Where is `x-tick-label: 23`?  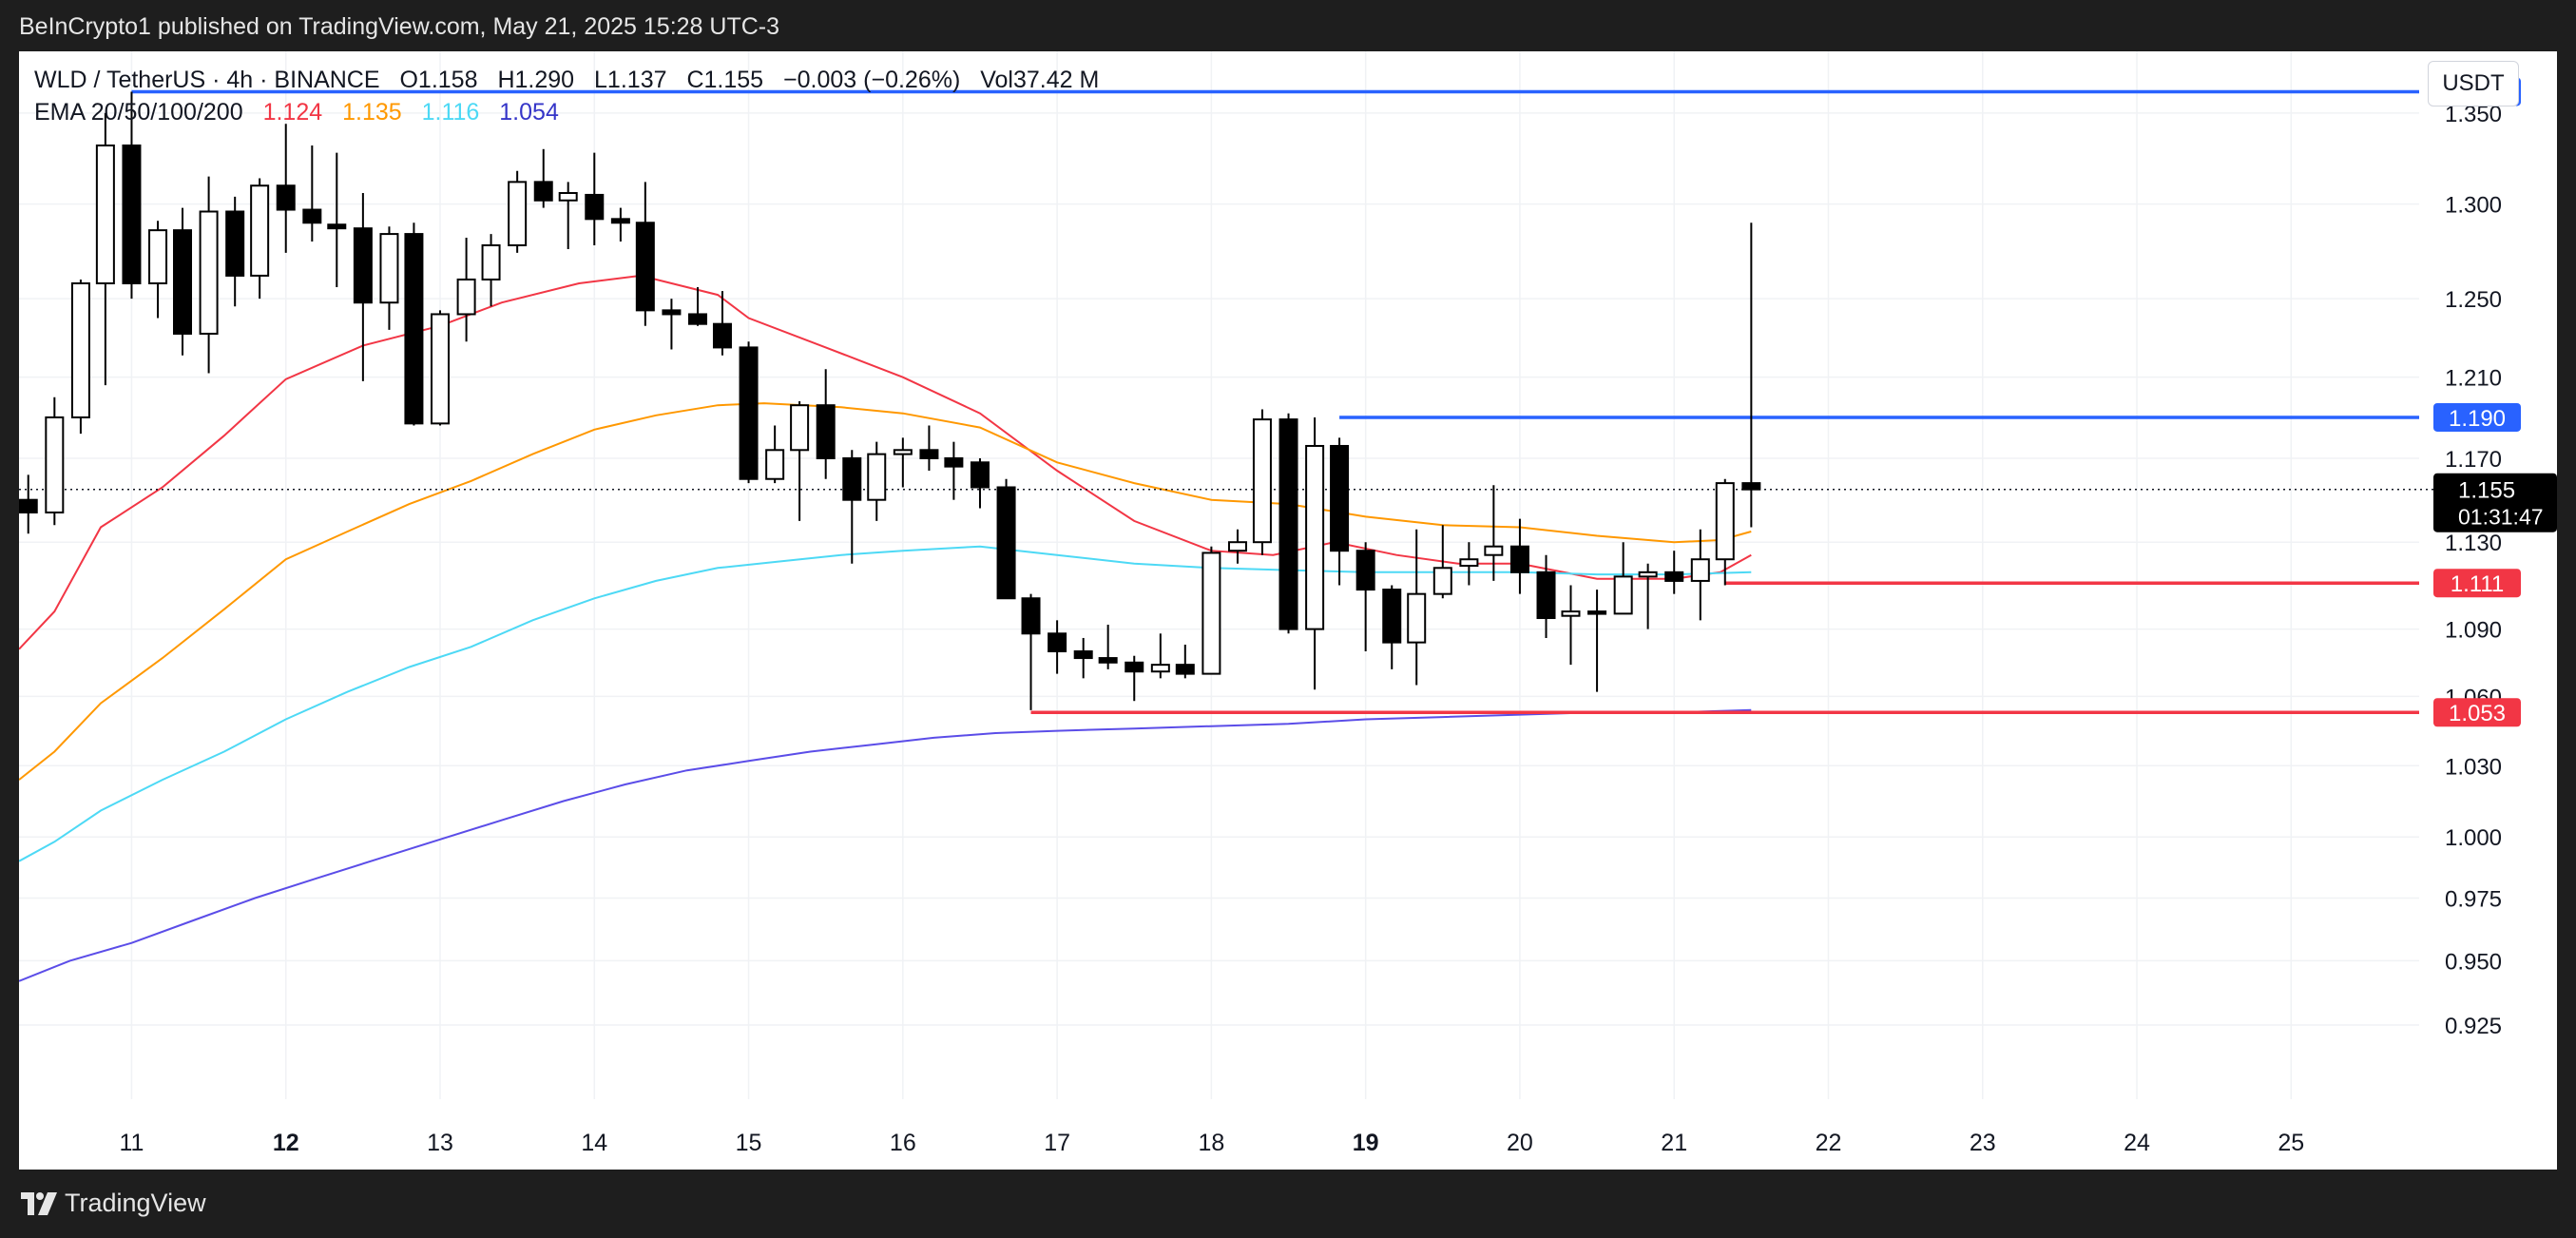
x-tick-label: 23 is located at coordinates (1983, 1143).